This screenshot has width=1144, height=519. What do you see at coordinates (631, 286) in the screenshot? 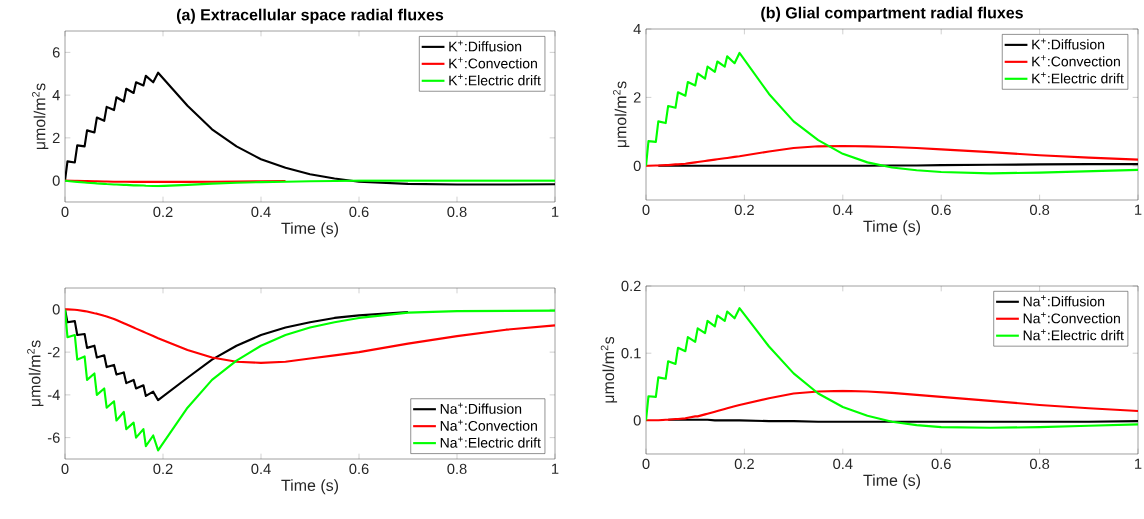
I see `y-tick-label: 0.2` at bounding box center [631, 286].